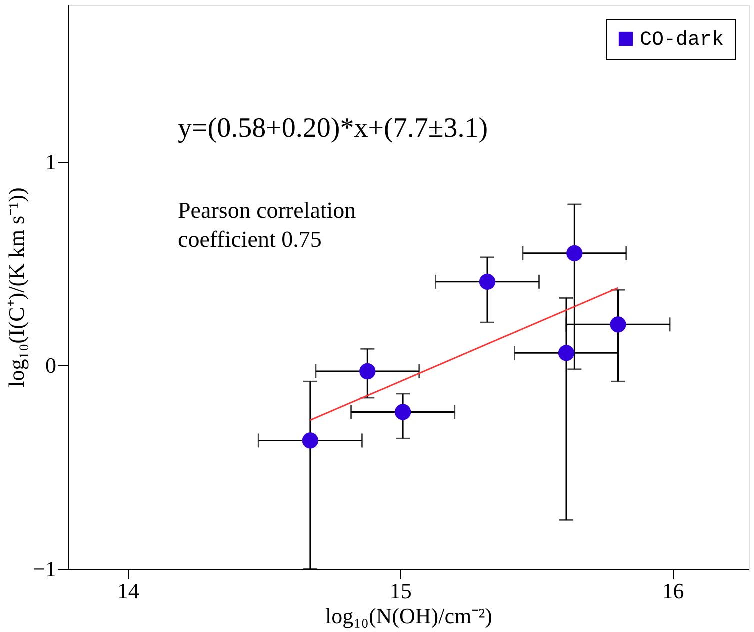 The width and height of the screenshot is (754, 632). Describe the element at coordinates (673, 591) in the screenshot. I see `x-tick-label: 16` at that location.